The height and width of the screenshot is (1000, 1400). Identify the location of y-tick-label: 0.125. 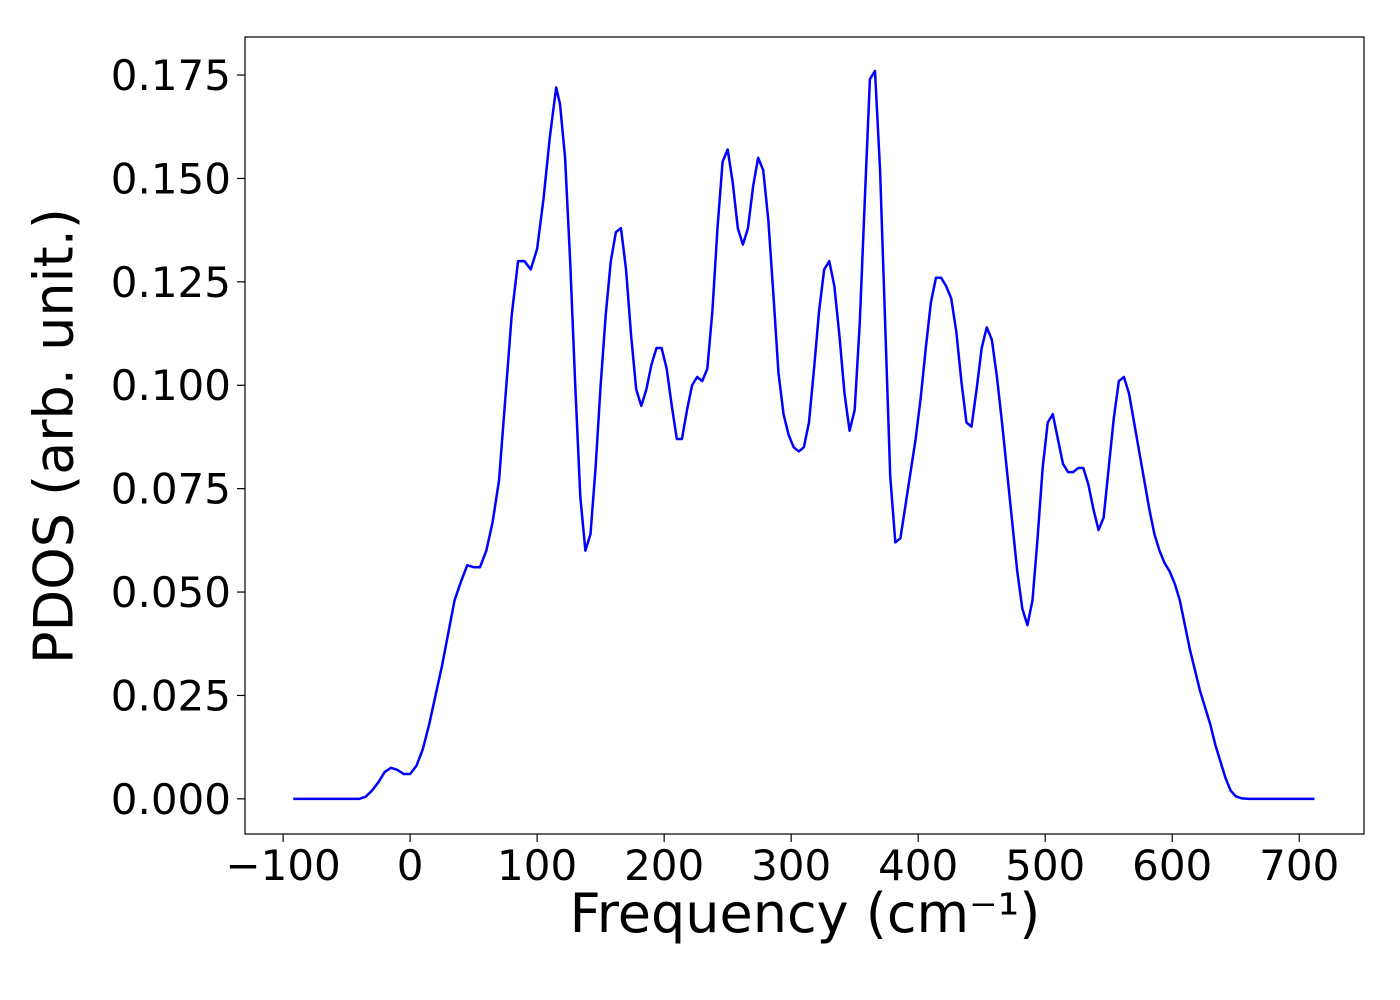
(171, 282).